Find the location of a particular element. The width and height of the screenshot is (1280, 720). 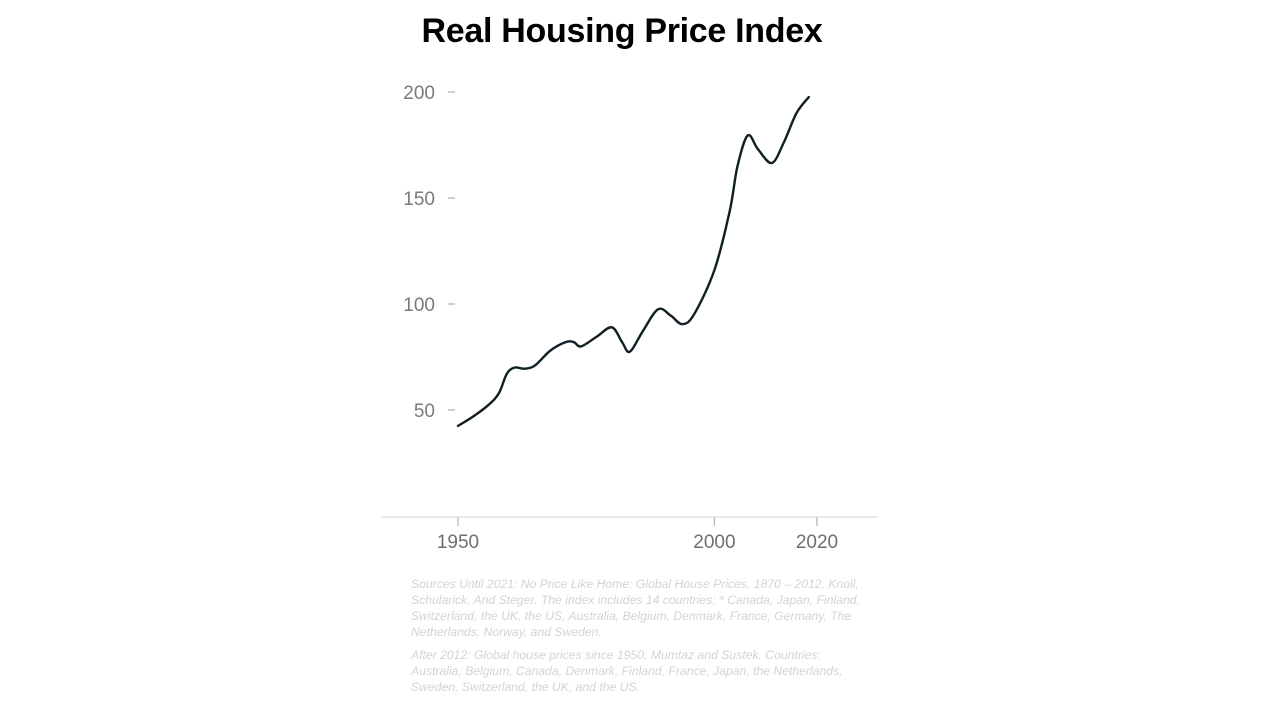

series-line is located at coordinates (633, 261).